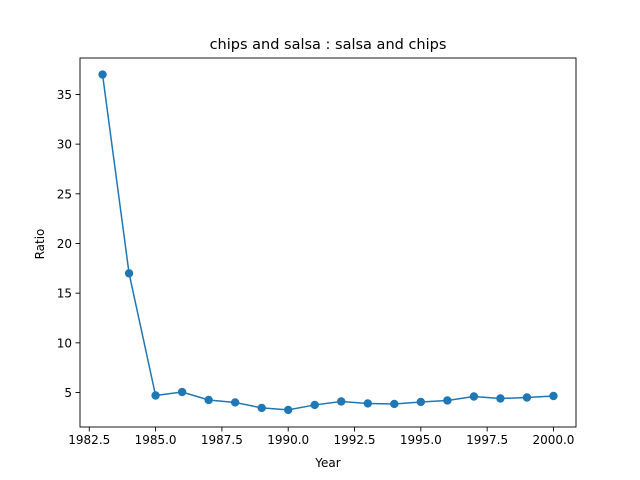 The width and height of the screenshot is (640, 480). What do you see at coordinates (68, 393) in the screenshot?
I see `y-tick-label: 5` at bounding box center [68, 393].